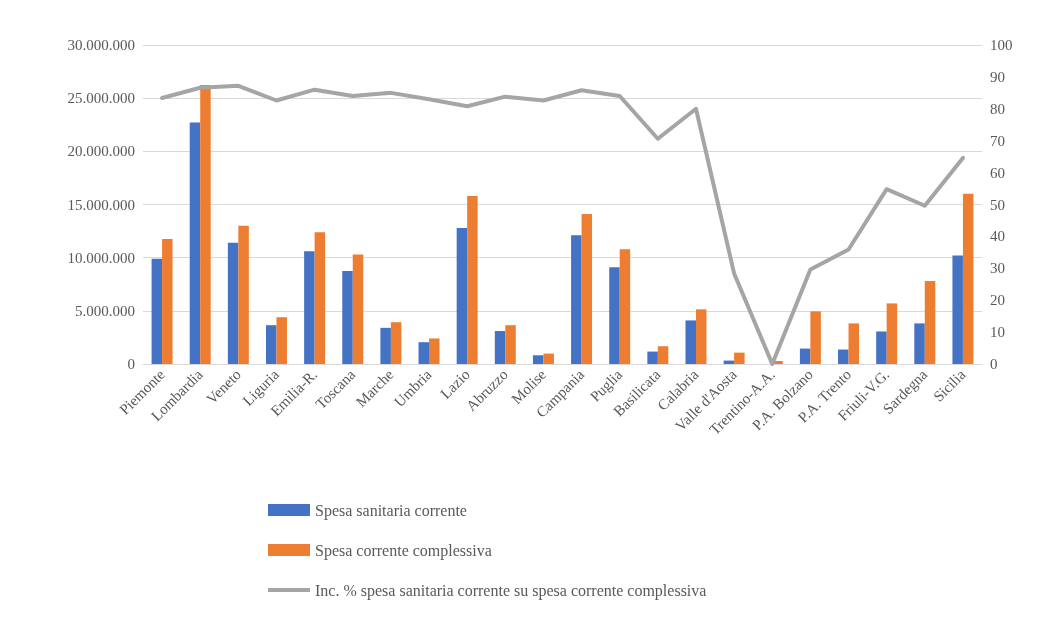  Describe the element at coordinates (994, 364) in the screenshot. I see `y2-tick-label: 0` at that location.